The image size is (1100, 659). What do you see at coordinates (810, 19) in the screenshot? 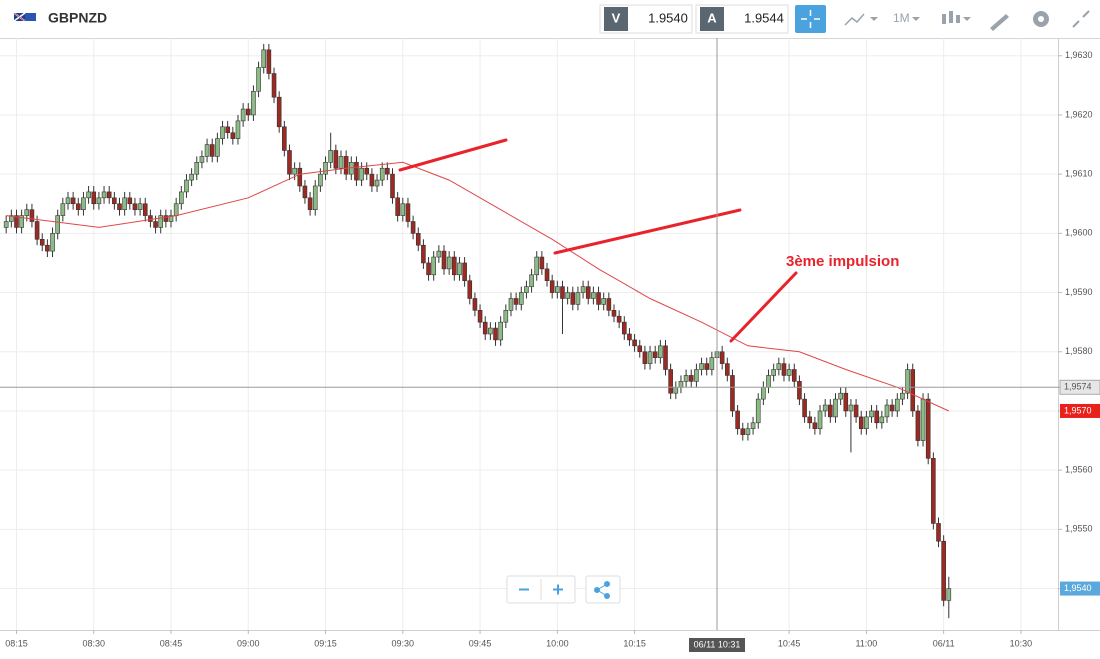
I see `crosshair-button` at bounding box center [810, 19].